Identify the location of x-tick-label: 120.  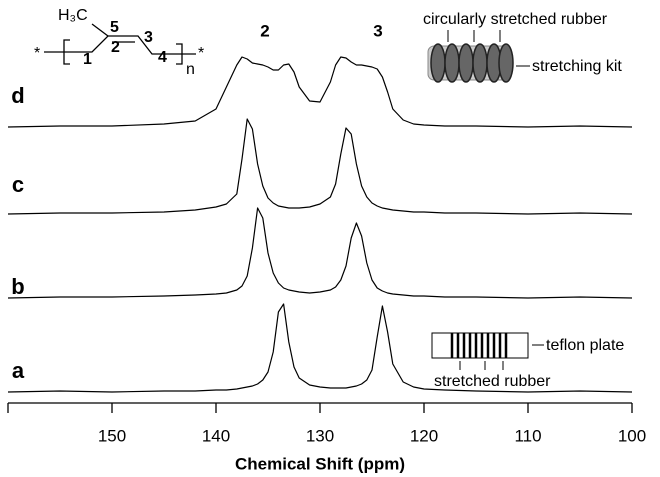
(424, 435).